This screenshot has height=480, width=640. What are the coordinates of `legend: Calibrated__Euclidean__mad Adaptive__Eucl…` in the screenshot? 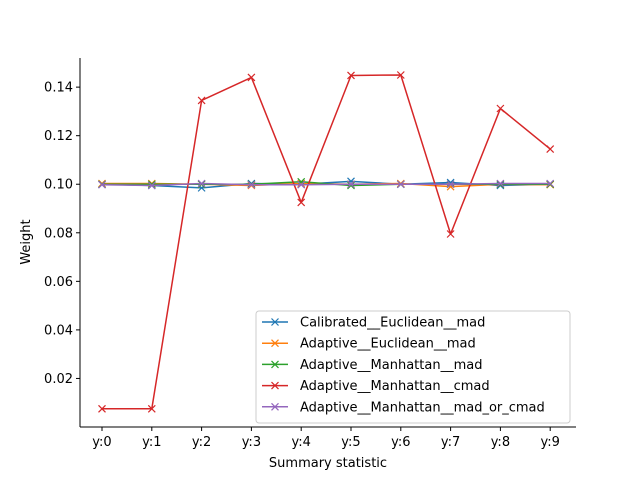 It's located at (413, 367).